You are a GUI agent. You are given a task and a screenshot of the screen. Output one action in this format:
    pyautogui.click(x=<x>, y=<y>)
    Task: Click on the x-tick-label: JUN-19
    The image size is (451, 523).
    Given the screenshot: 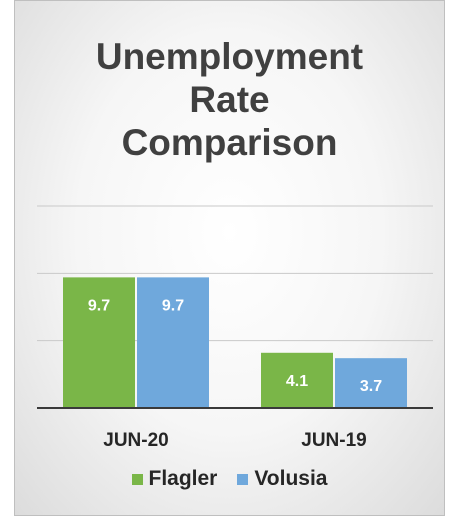 What is the action you would take?
    pyautogui.click(x=333, y=440)
    